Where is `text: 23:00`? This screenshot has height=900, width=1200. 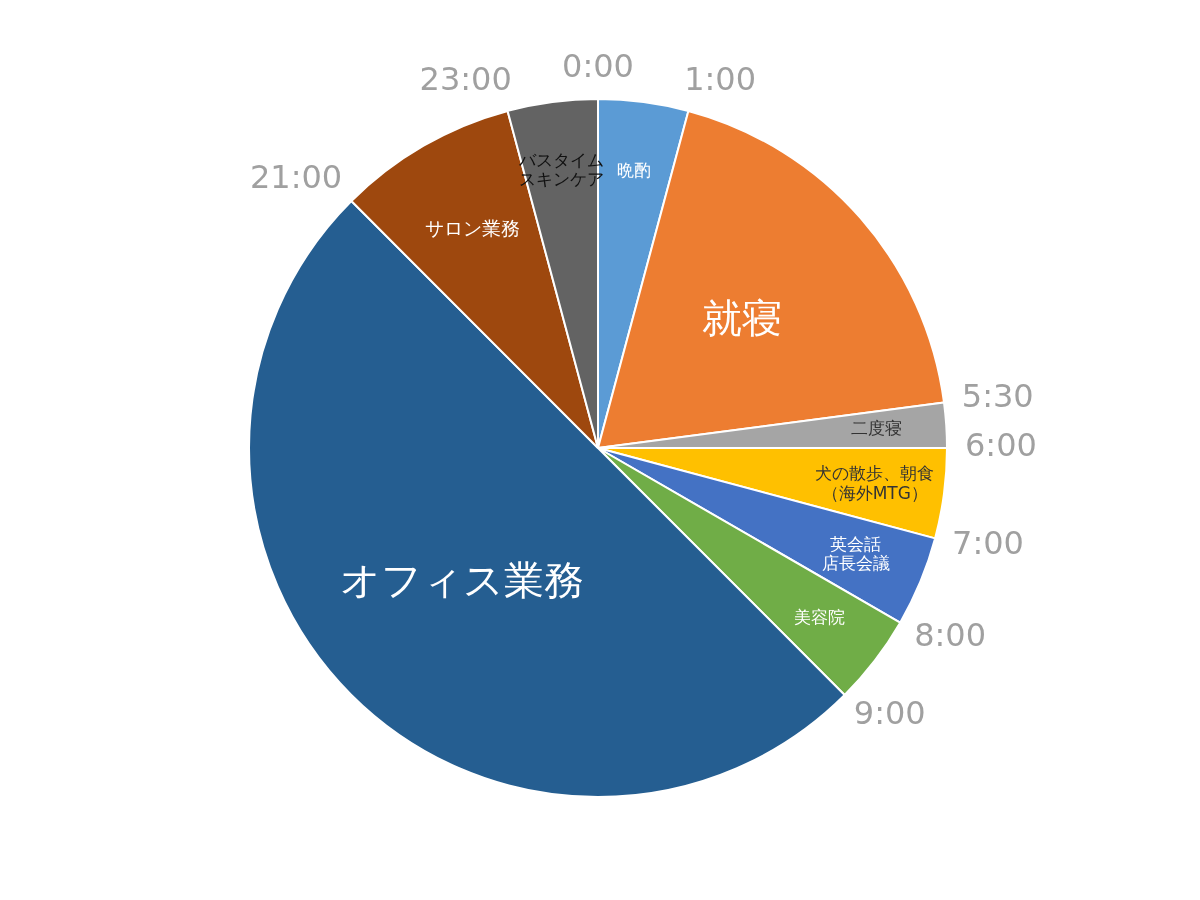 text: 23:00 is located at coordinates (465, 79).